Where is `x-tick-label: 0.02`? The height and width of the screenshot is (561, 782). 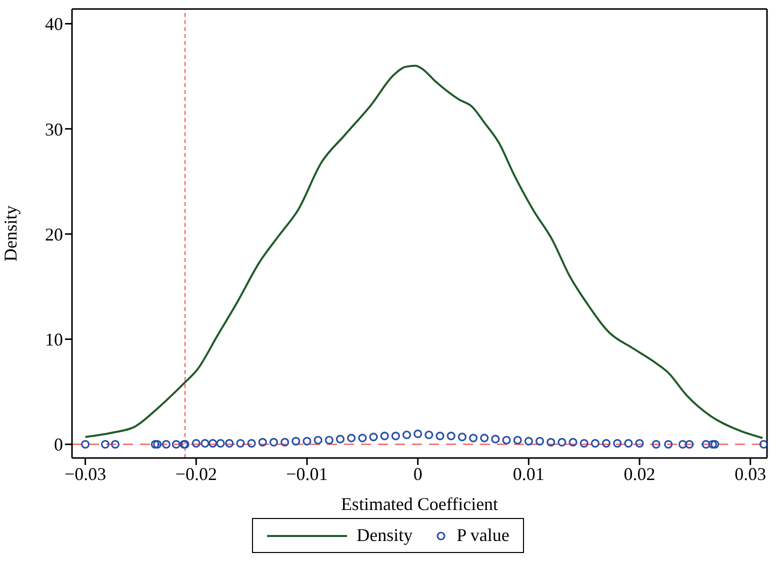 x-tick-label: 0.02 is located at coordinates (640, 474).